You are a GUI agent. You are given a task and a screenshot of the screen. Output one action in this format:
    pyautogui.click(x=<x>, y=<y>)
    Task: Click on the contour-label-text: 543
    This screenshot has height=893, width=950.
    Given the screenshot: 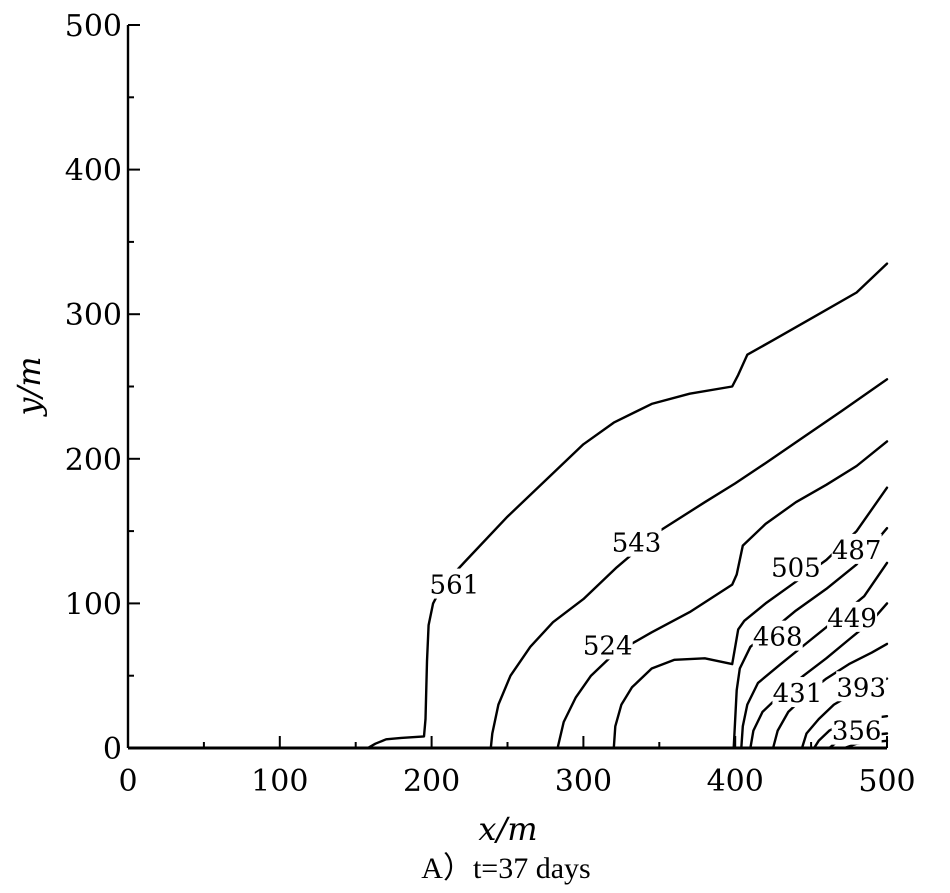 What is the action you would take?
    pyautogui.click(x=637, y=544)
    